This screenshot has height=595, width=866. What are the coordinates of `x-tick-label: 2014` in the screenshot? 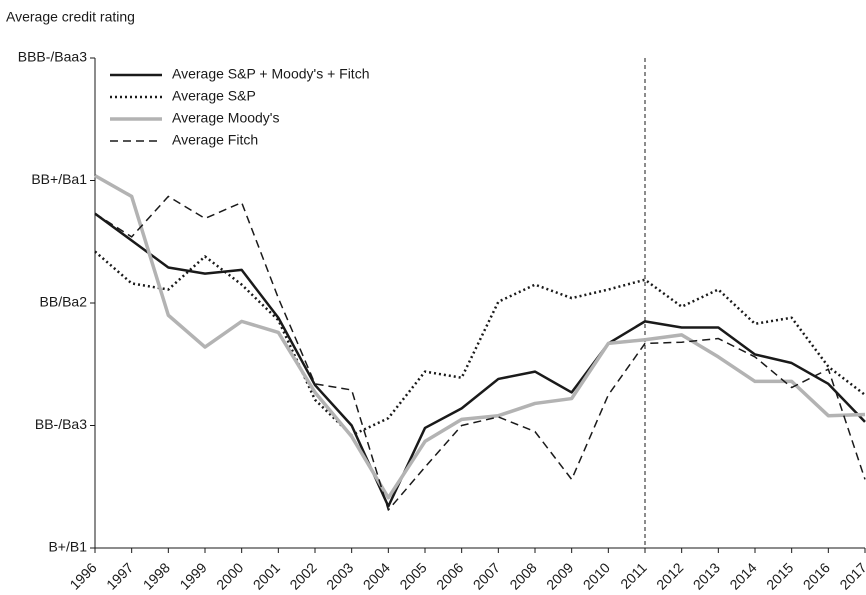 It's located at (742, 575).